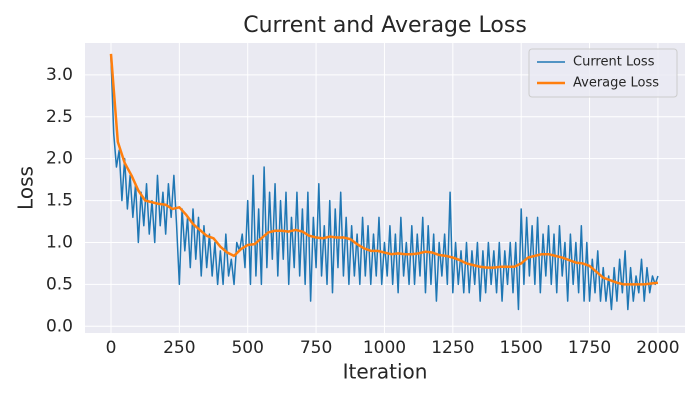 The image size is (700, 404). I want to click on y-tick-label: 2.5, so click(59, 117).